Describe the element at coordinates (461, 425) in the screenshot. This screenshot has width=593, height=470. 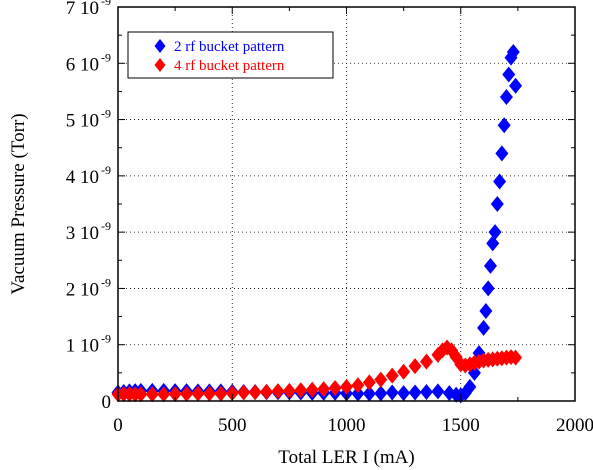
I see `x-tick-label: 1500` at that location.